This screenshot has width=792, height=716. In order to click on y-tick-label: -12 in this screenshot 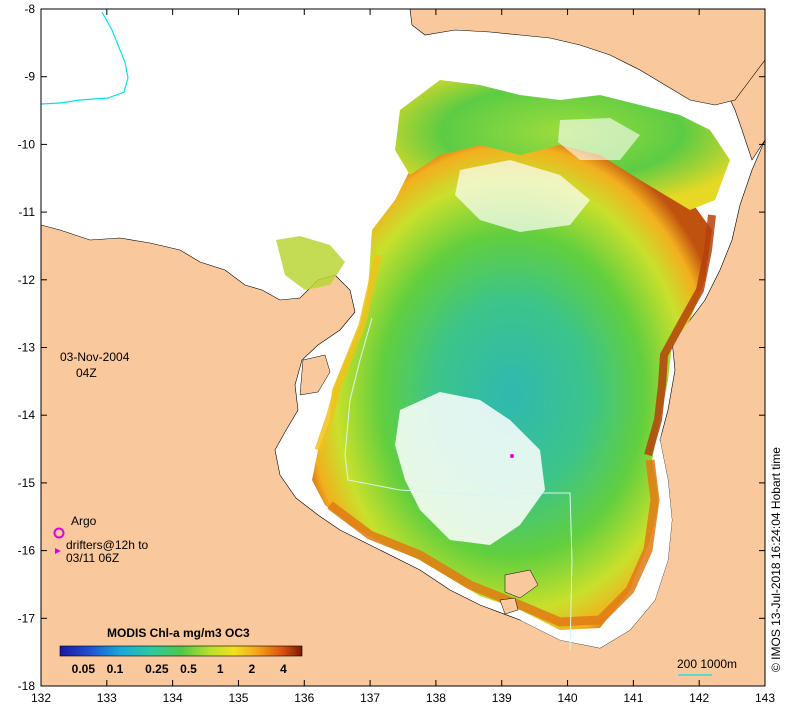, I will do `click(27, 280)`.